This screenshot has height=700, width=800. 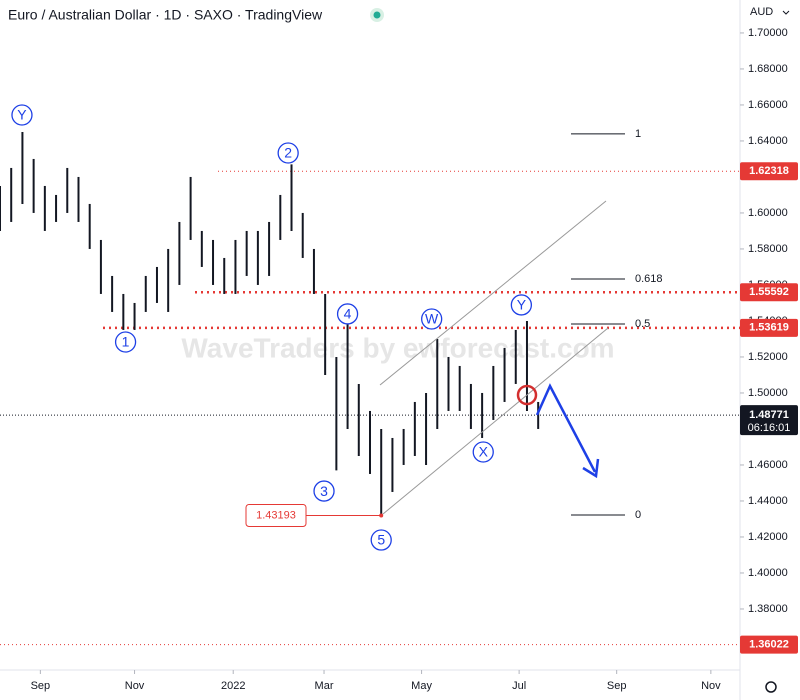 I want to click on fib-label: 1, so click(x=638, y=134).